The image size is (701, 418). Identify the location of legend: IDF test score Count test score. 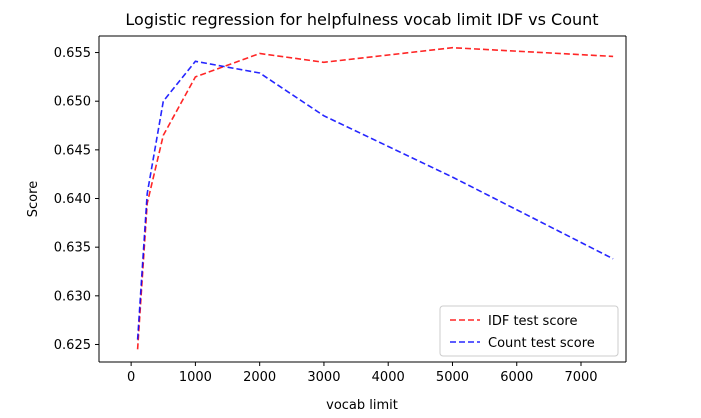
(529, 331).